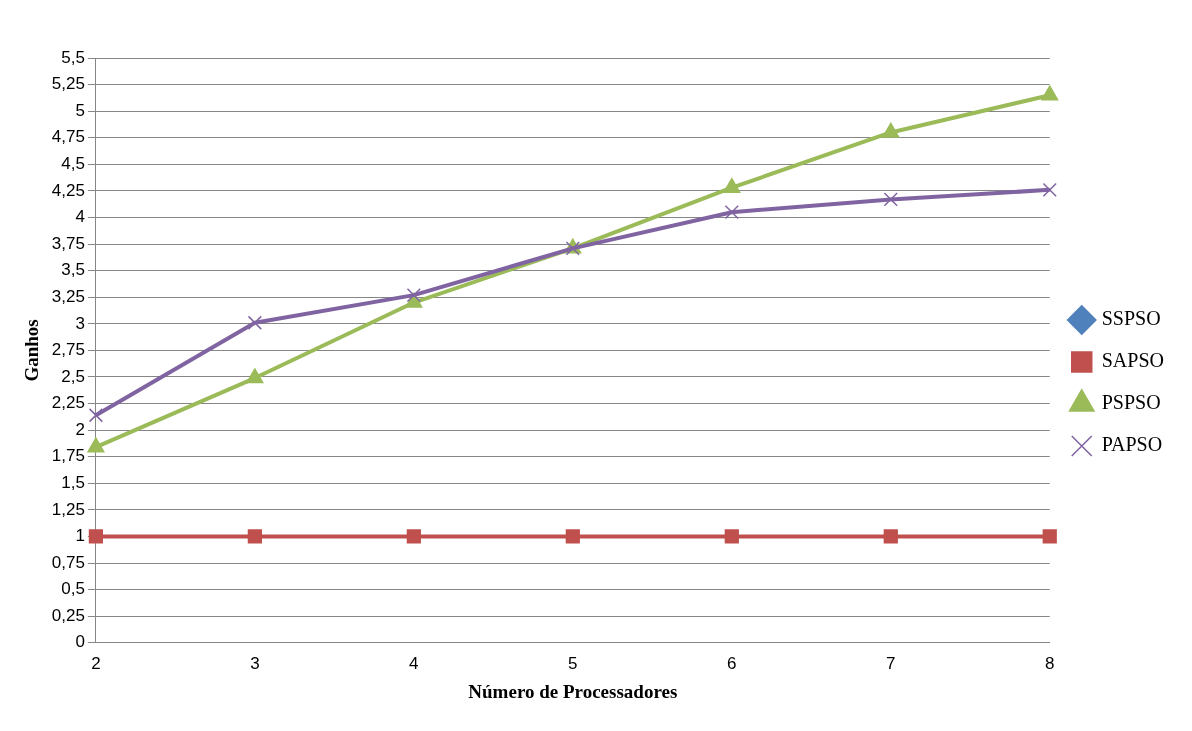 This screenshot has width=1192, height=731. Describe the element at coordinates (80, 429) in the screenshot. I see `y-tick-label: 2` at that location.